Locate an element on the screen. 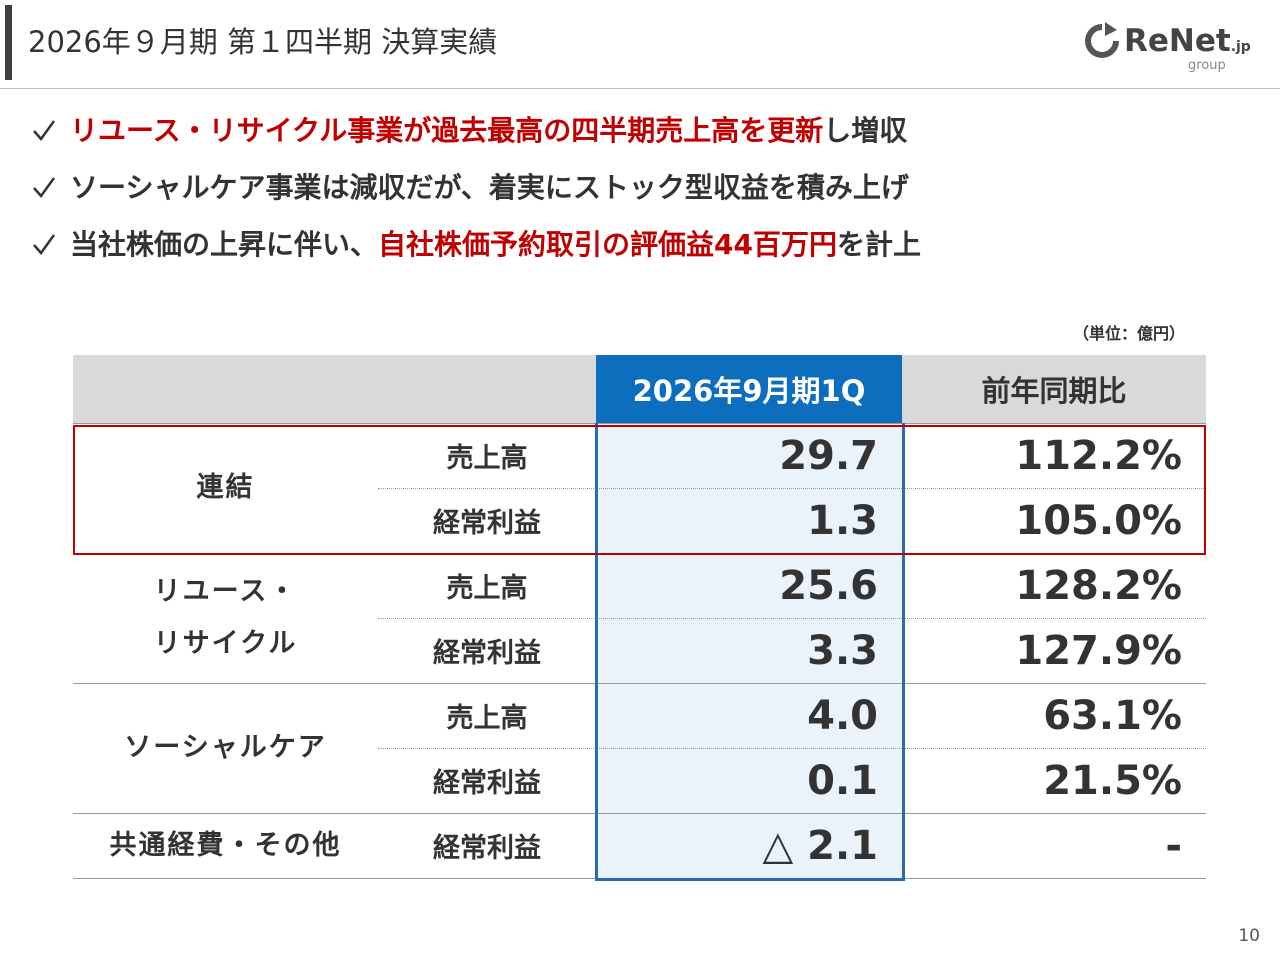 The width and height of the screenshot is (1280, 960). header-cell: 前年同期比 is located at coordinates (1054, 391).